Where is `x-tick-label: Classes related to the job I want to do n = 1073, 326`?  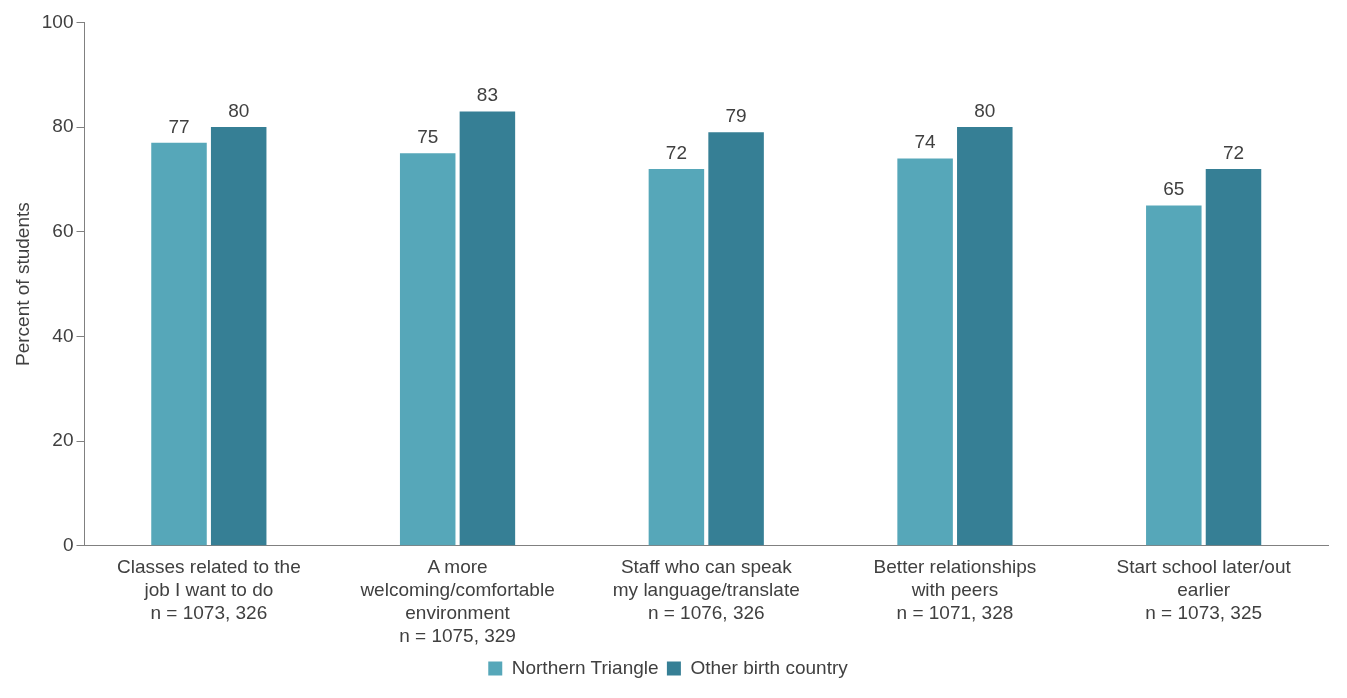 x-tick-label: Classes related to the job I want to do n = 1073, 326 is located at coordinates (208, 590).